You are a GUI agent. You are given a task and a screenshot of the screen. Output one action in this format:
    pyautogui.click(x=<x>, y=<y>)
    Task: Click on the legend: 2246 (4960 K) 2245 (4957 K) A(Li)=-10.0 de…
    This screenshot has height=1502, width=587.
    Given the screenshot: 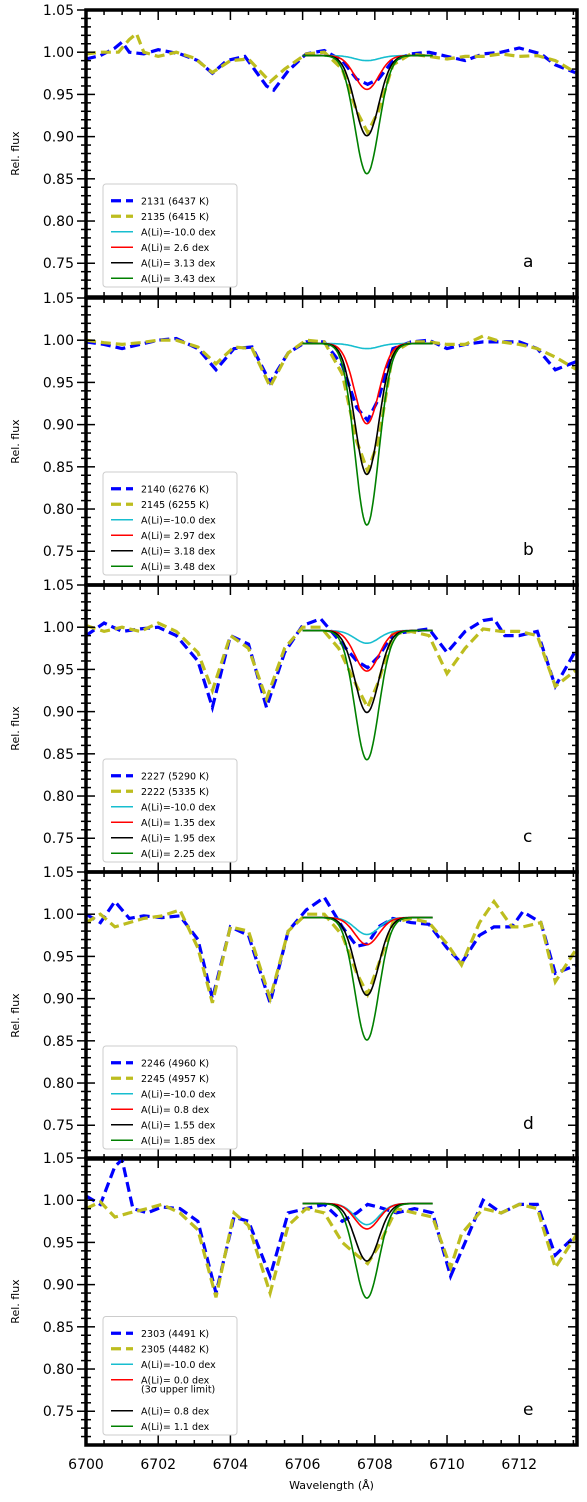 What is the action you would take?
    pyautogui.click(x=170, y=1097)
    